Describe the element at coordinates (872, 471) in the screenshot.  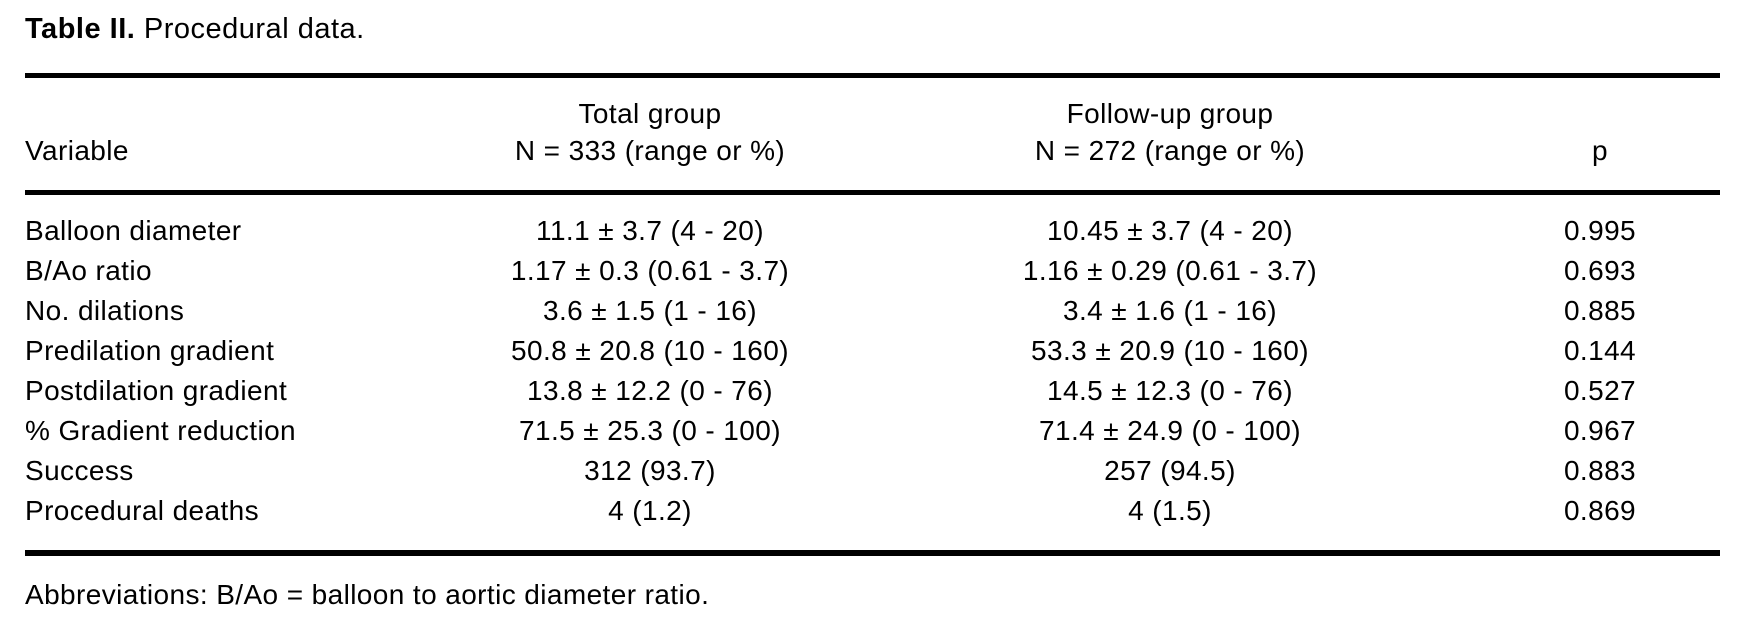
I see `table-row: Success 312 (93.7) 257 (94.5) 0.883` at that location.